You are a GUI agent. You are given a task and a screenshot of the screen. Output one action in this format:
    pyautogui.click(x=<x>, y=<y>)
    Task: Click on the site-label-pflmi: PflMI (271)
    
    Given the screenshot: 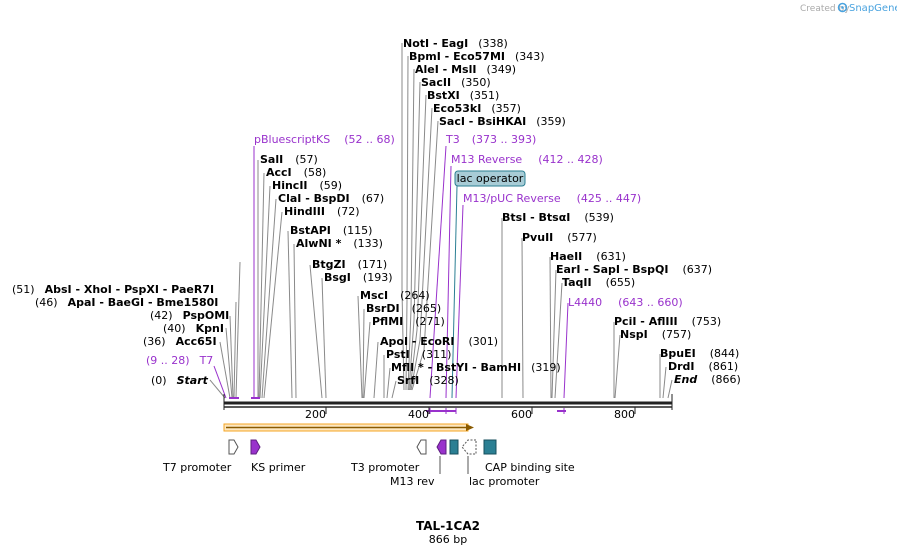 What is the action you would take?
    pyautogui.click(x=408, y=321)
    